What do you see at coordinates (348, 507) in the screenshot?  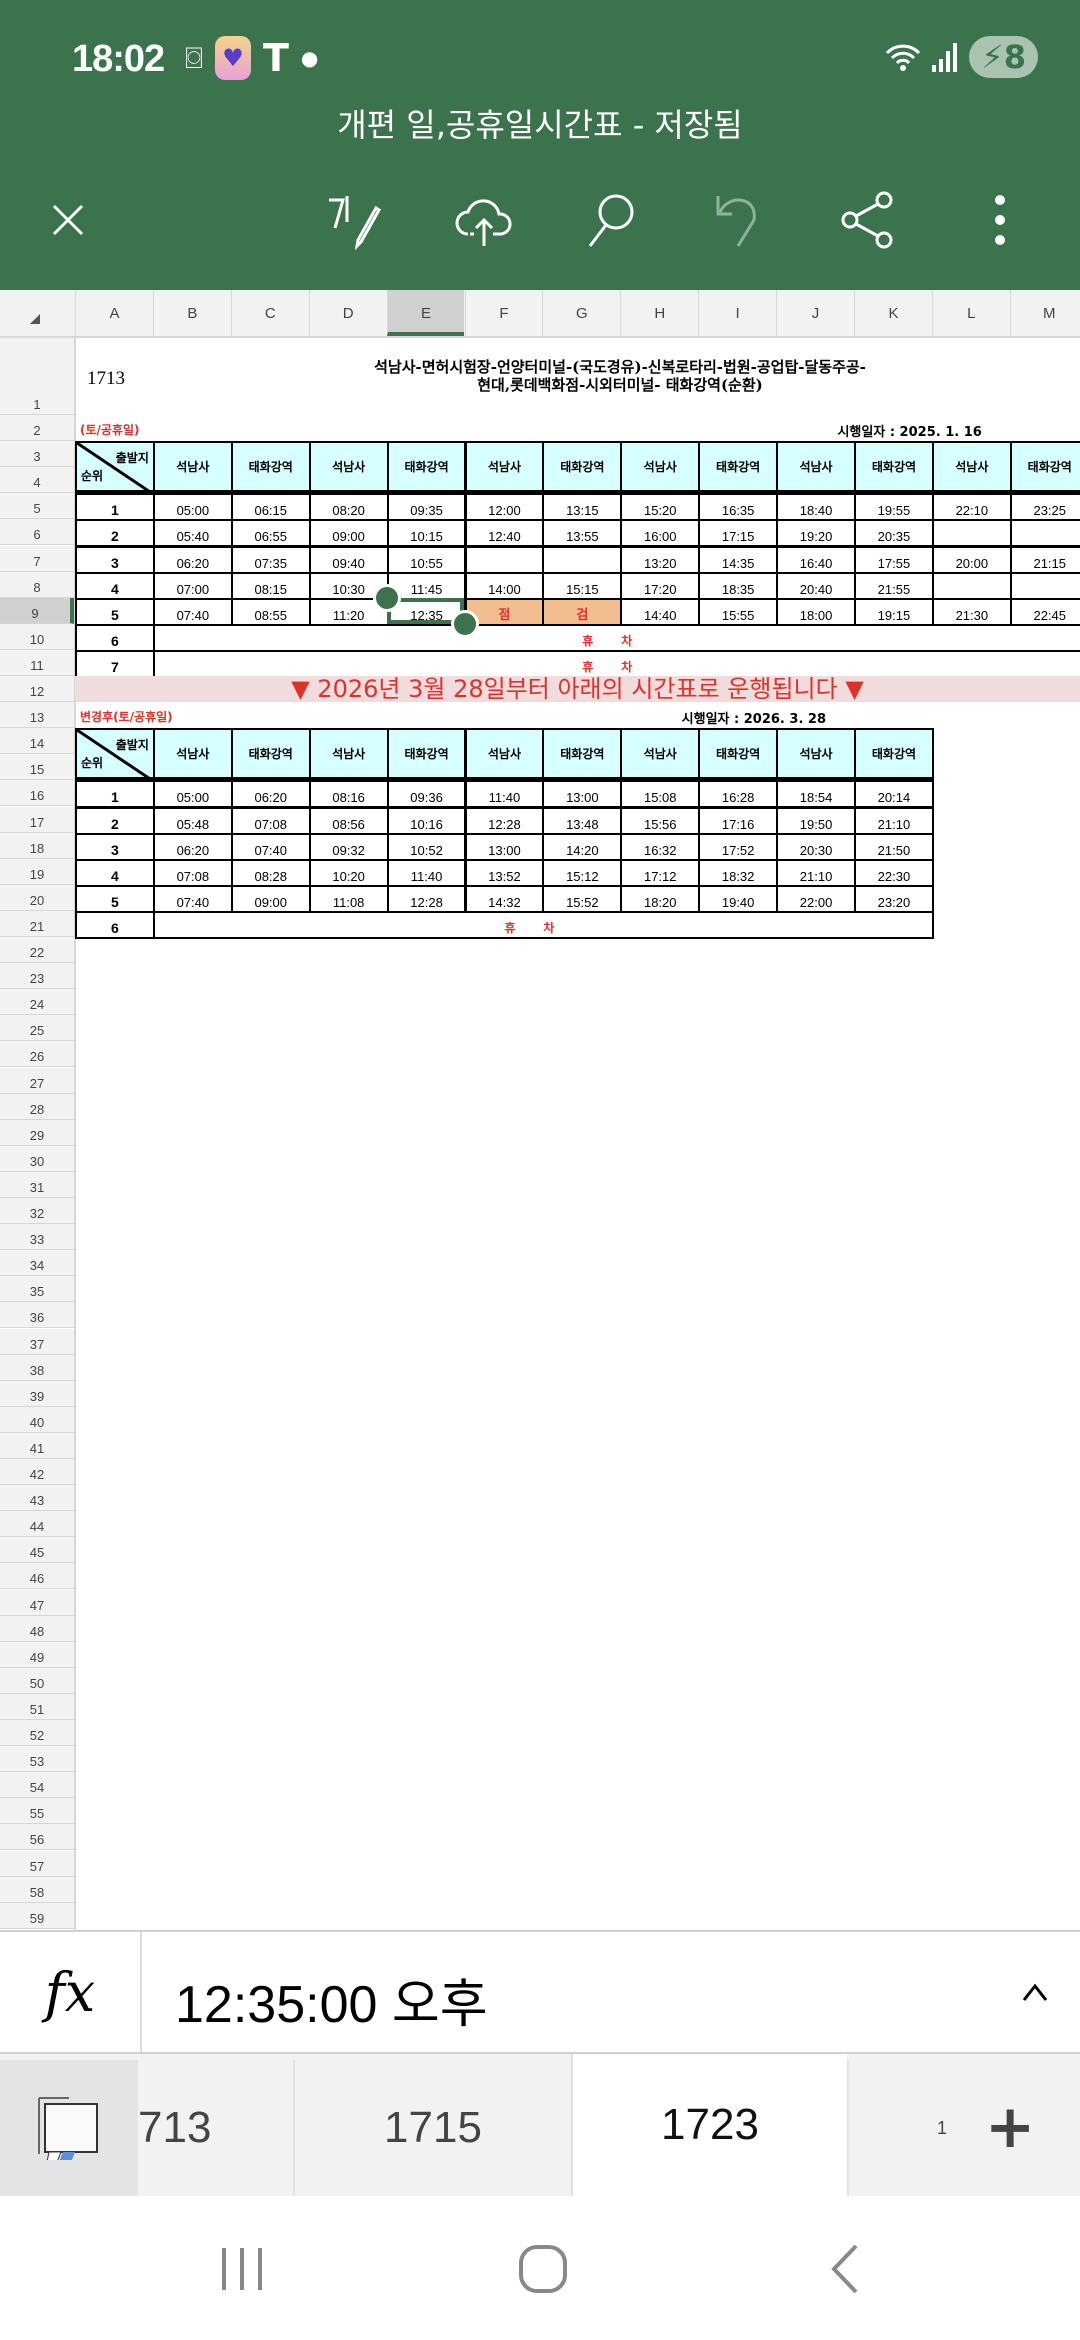 I see `time-cell: 08:20` at bounding box center [348, 507].